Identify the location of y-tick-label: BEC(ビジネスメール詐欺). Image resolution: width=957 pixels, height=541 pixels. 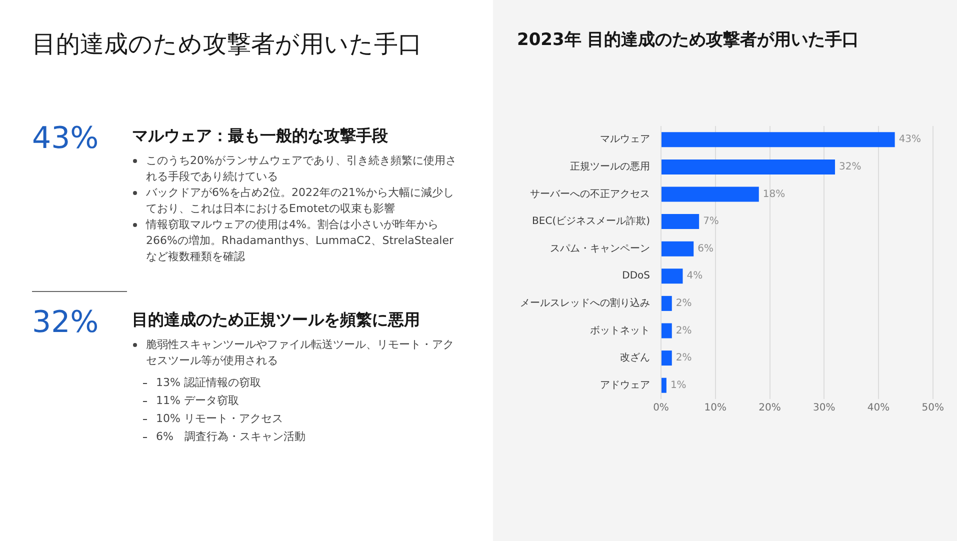
(591, 221).